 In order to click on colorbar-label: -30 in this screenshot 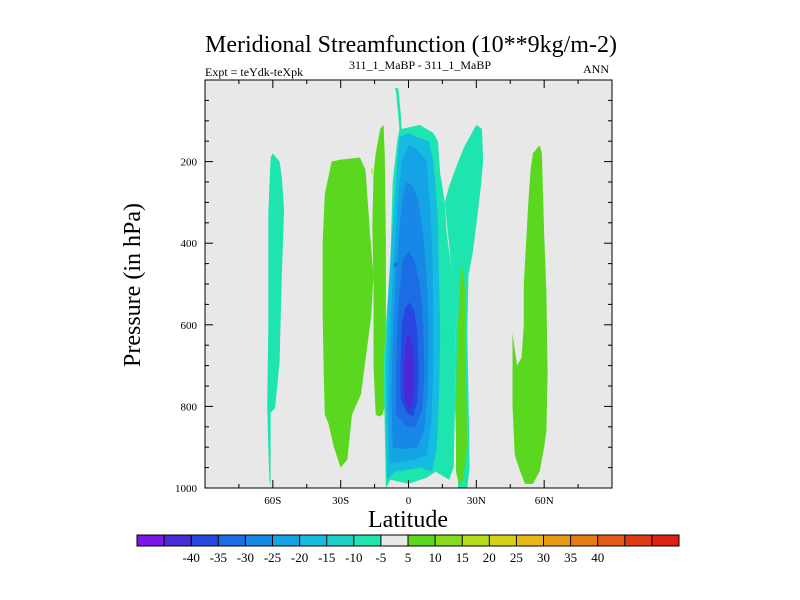, I will do `click(245, 557)`.